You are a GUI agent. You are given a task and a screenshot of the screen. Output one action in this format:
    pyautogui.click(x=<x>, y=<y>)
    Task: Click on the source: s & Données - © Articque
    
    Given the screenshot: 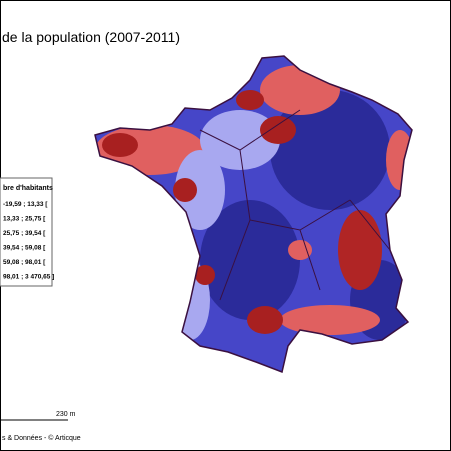 What is the action you would take?
    pyautogui.click(x=41, y=438)
    